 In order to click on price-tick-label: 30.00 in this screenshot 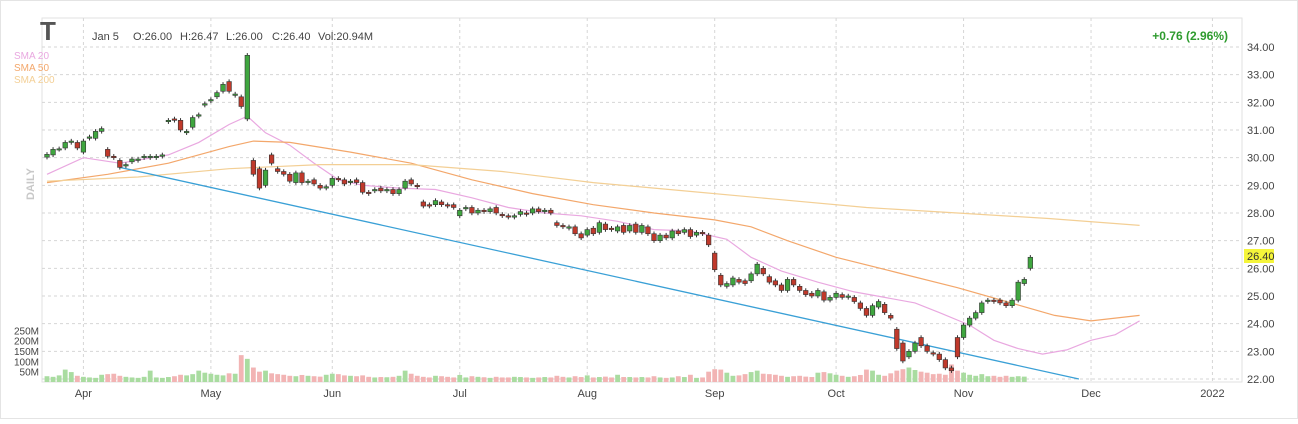, I will do `click(1261, 159)`.